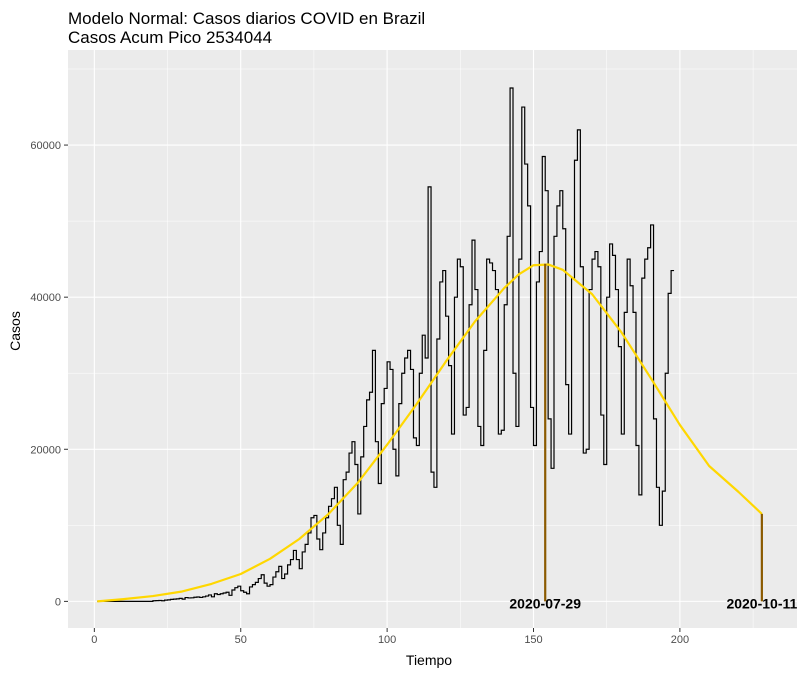 Image resolution: width=800 pixels, height=674 pixels. Describe the element at coordinates (15, 331) in the screenshot. I see `y-axis-title: Casos` at that location.